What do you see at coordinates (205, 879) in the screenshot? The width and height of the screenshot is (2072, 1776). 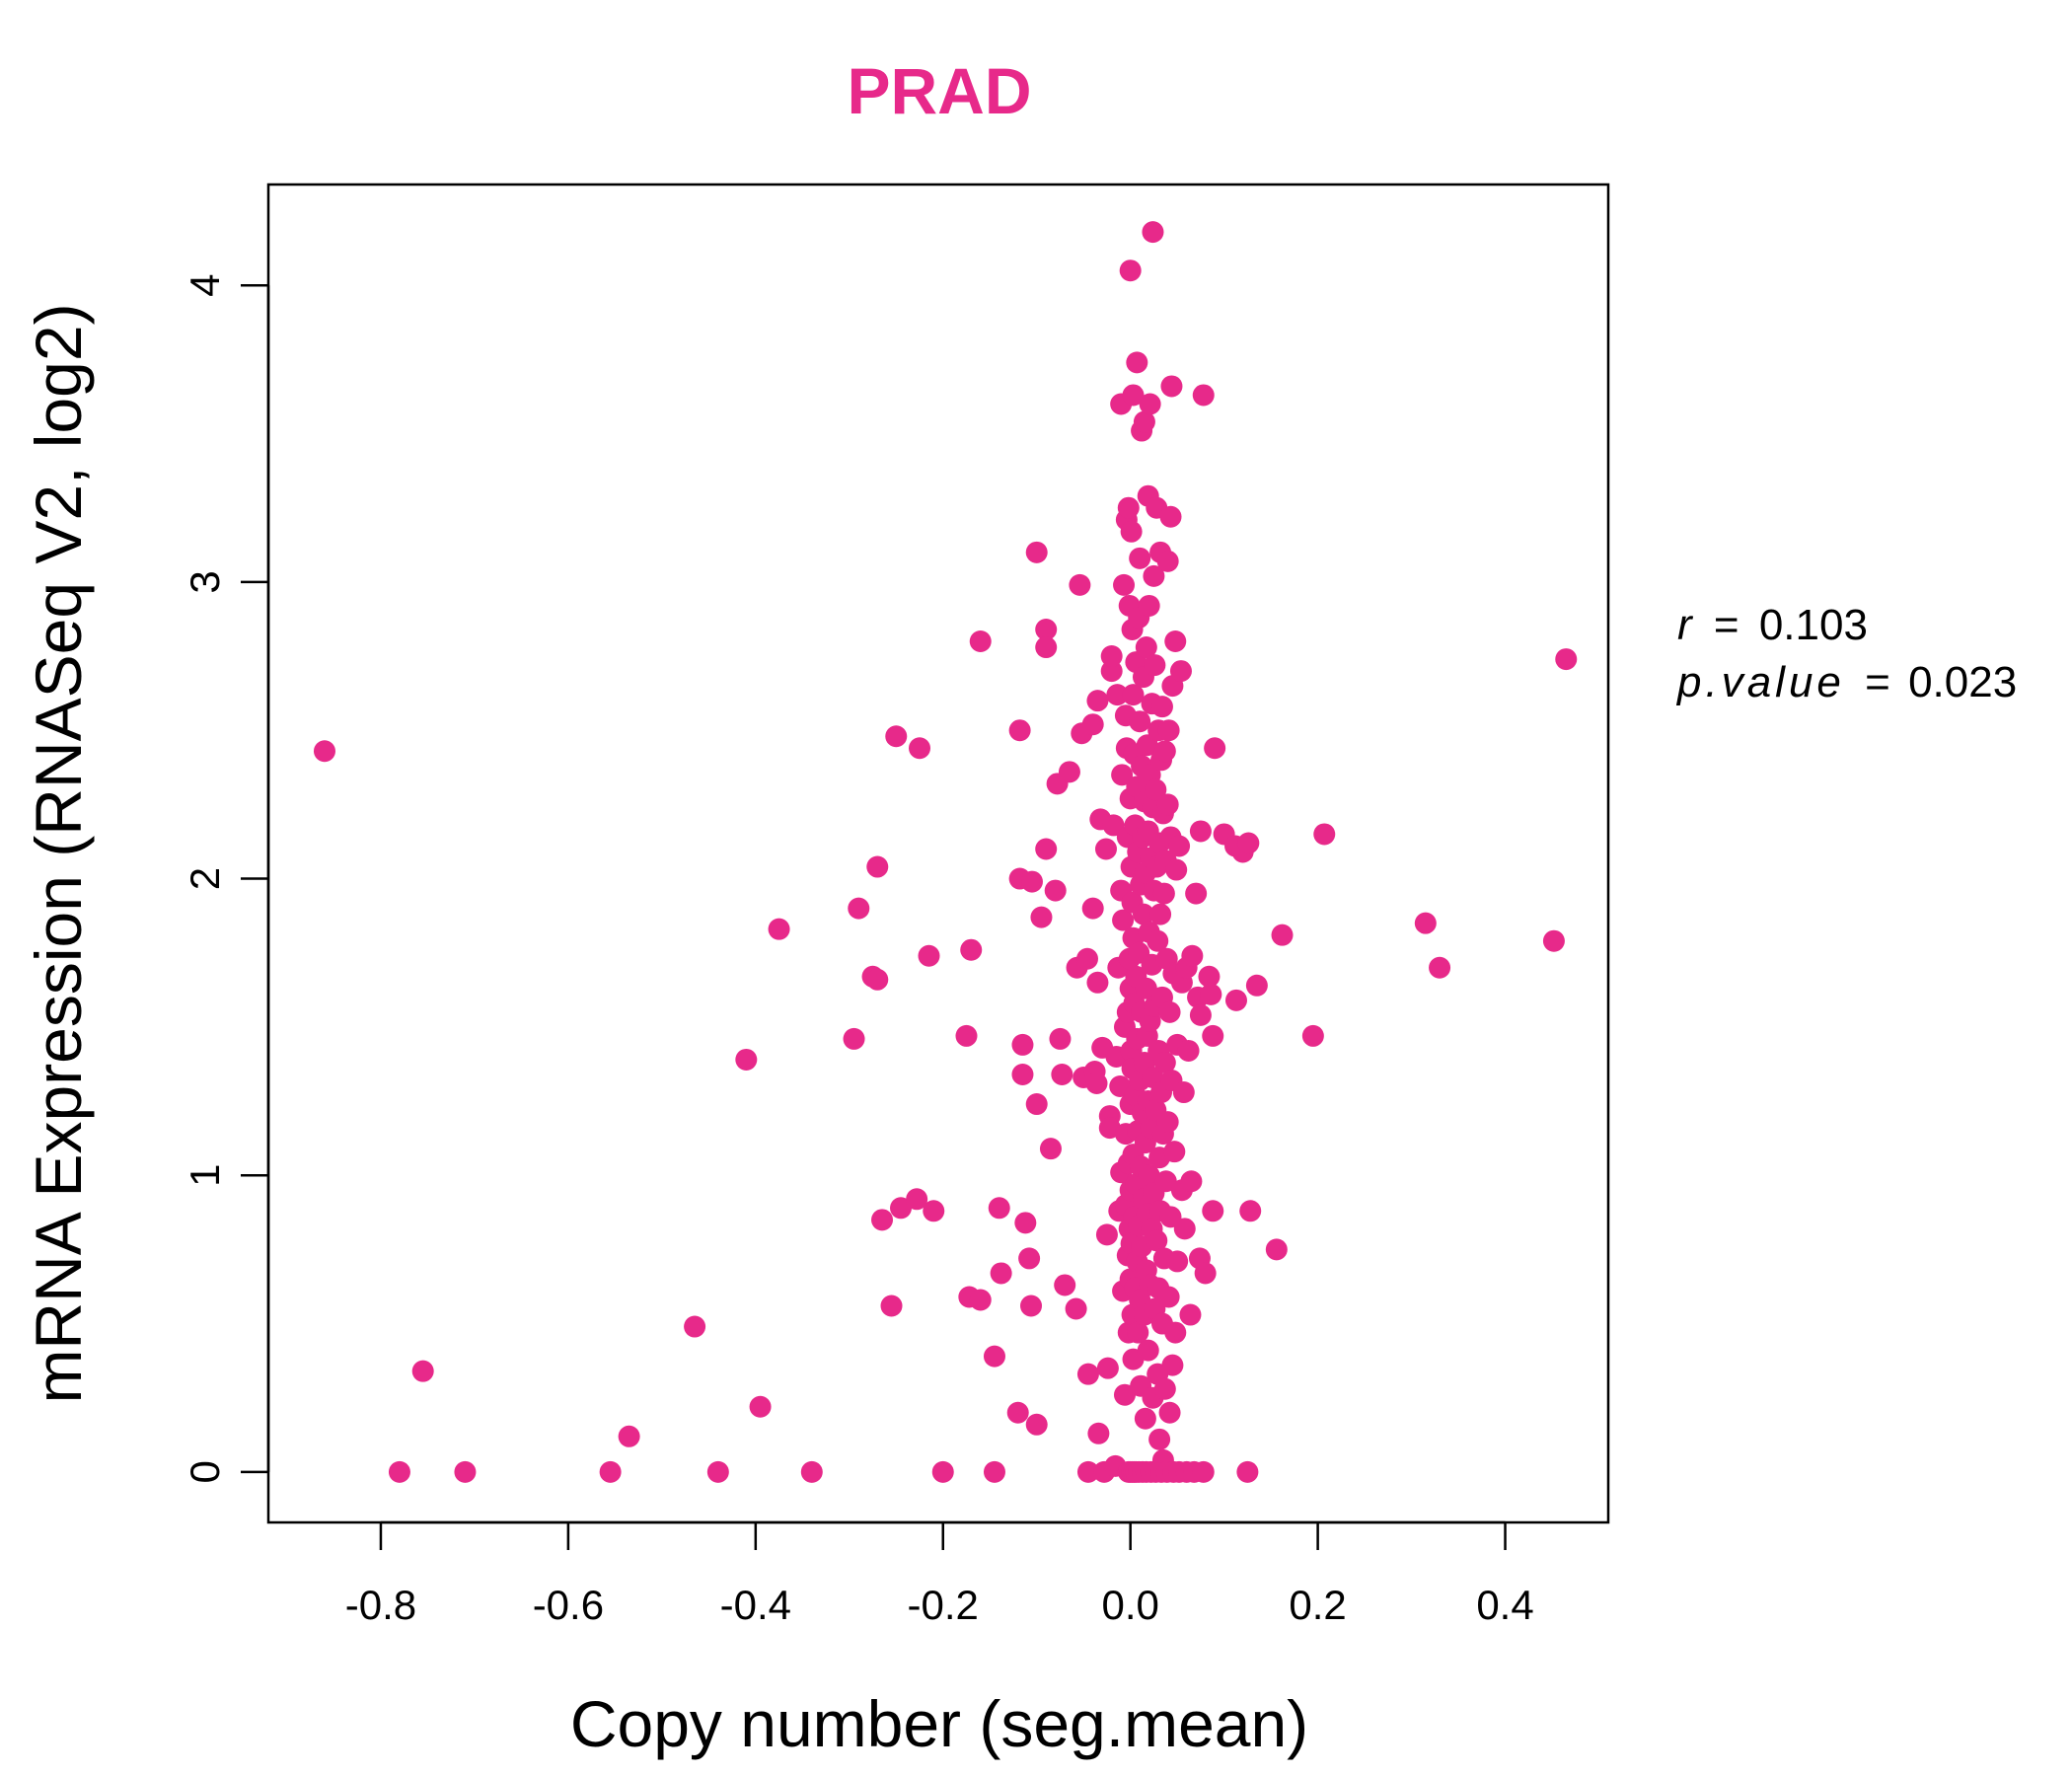 I see `y-tick-label: 2` at bounding box center [205, 879].